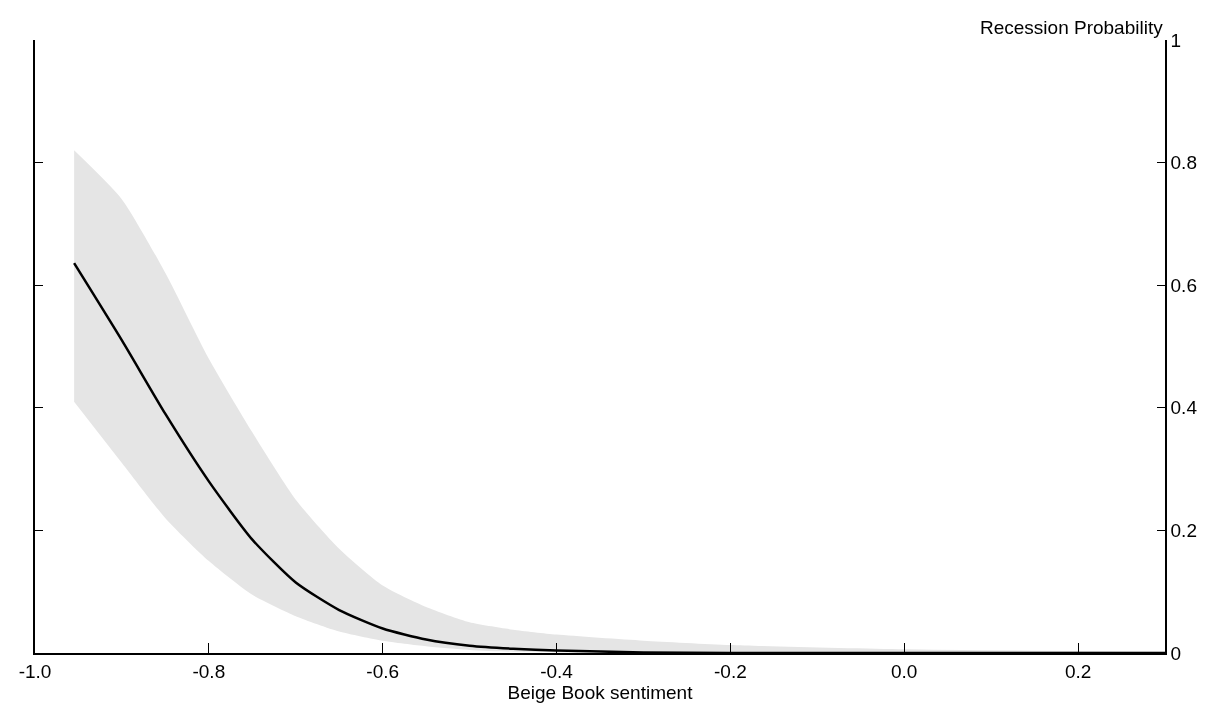  I want to click on x-tick-label: 0.0, so click(904, 671).